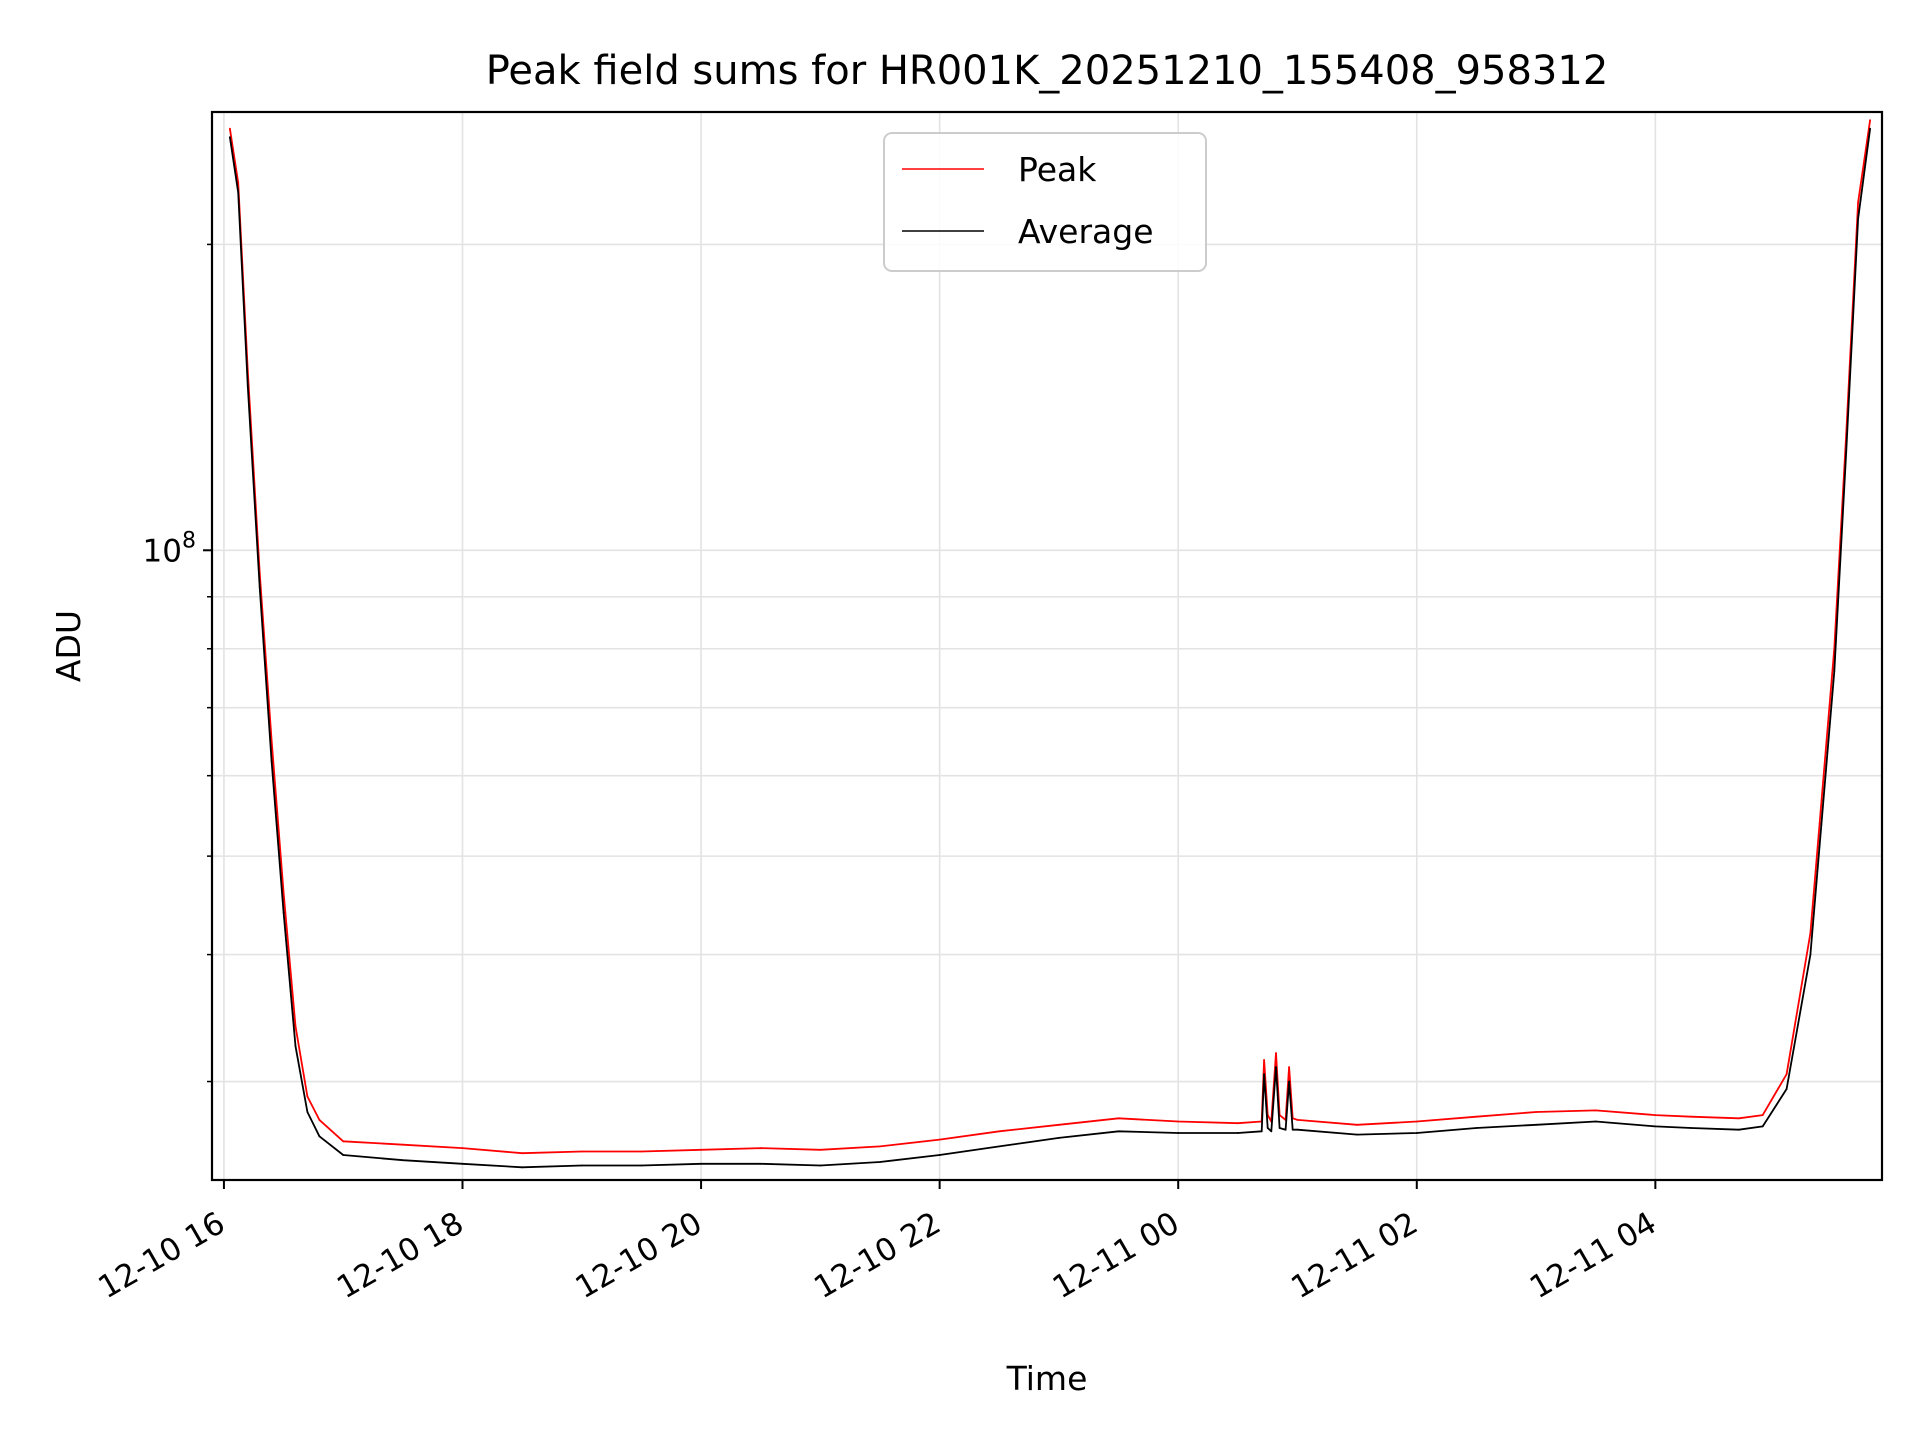  Describe the element at coordinates (1057, 169) in the screenshot. I see `legend-label-peak: Peak` at that location.